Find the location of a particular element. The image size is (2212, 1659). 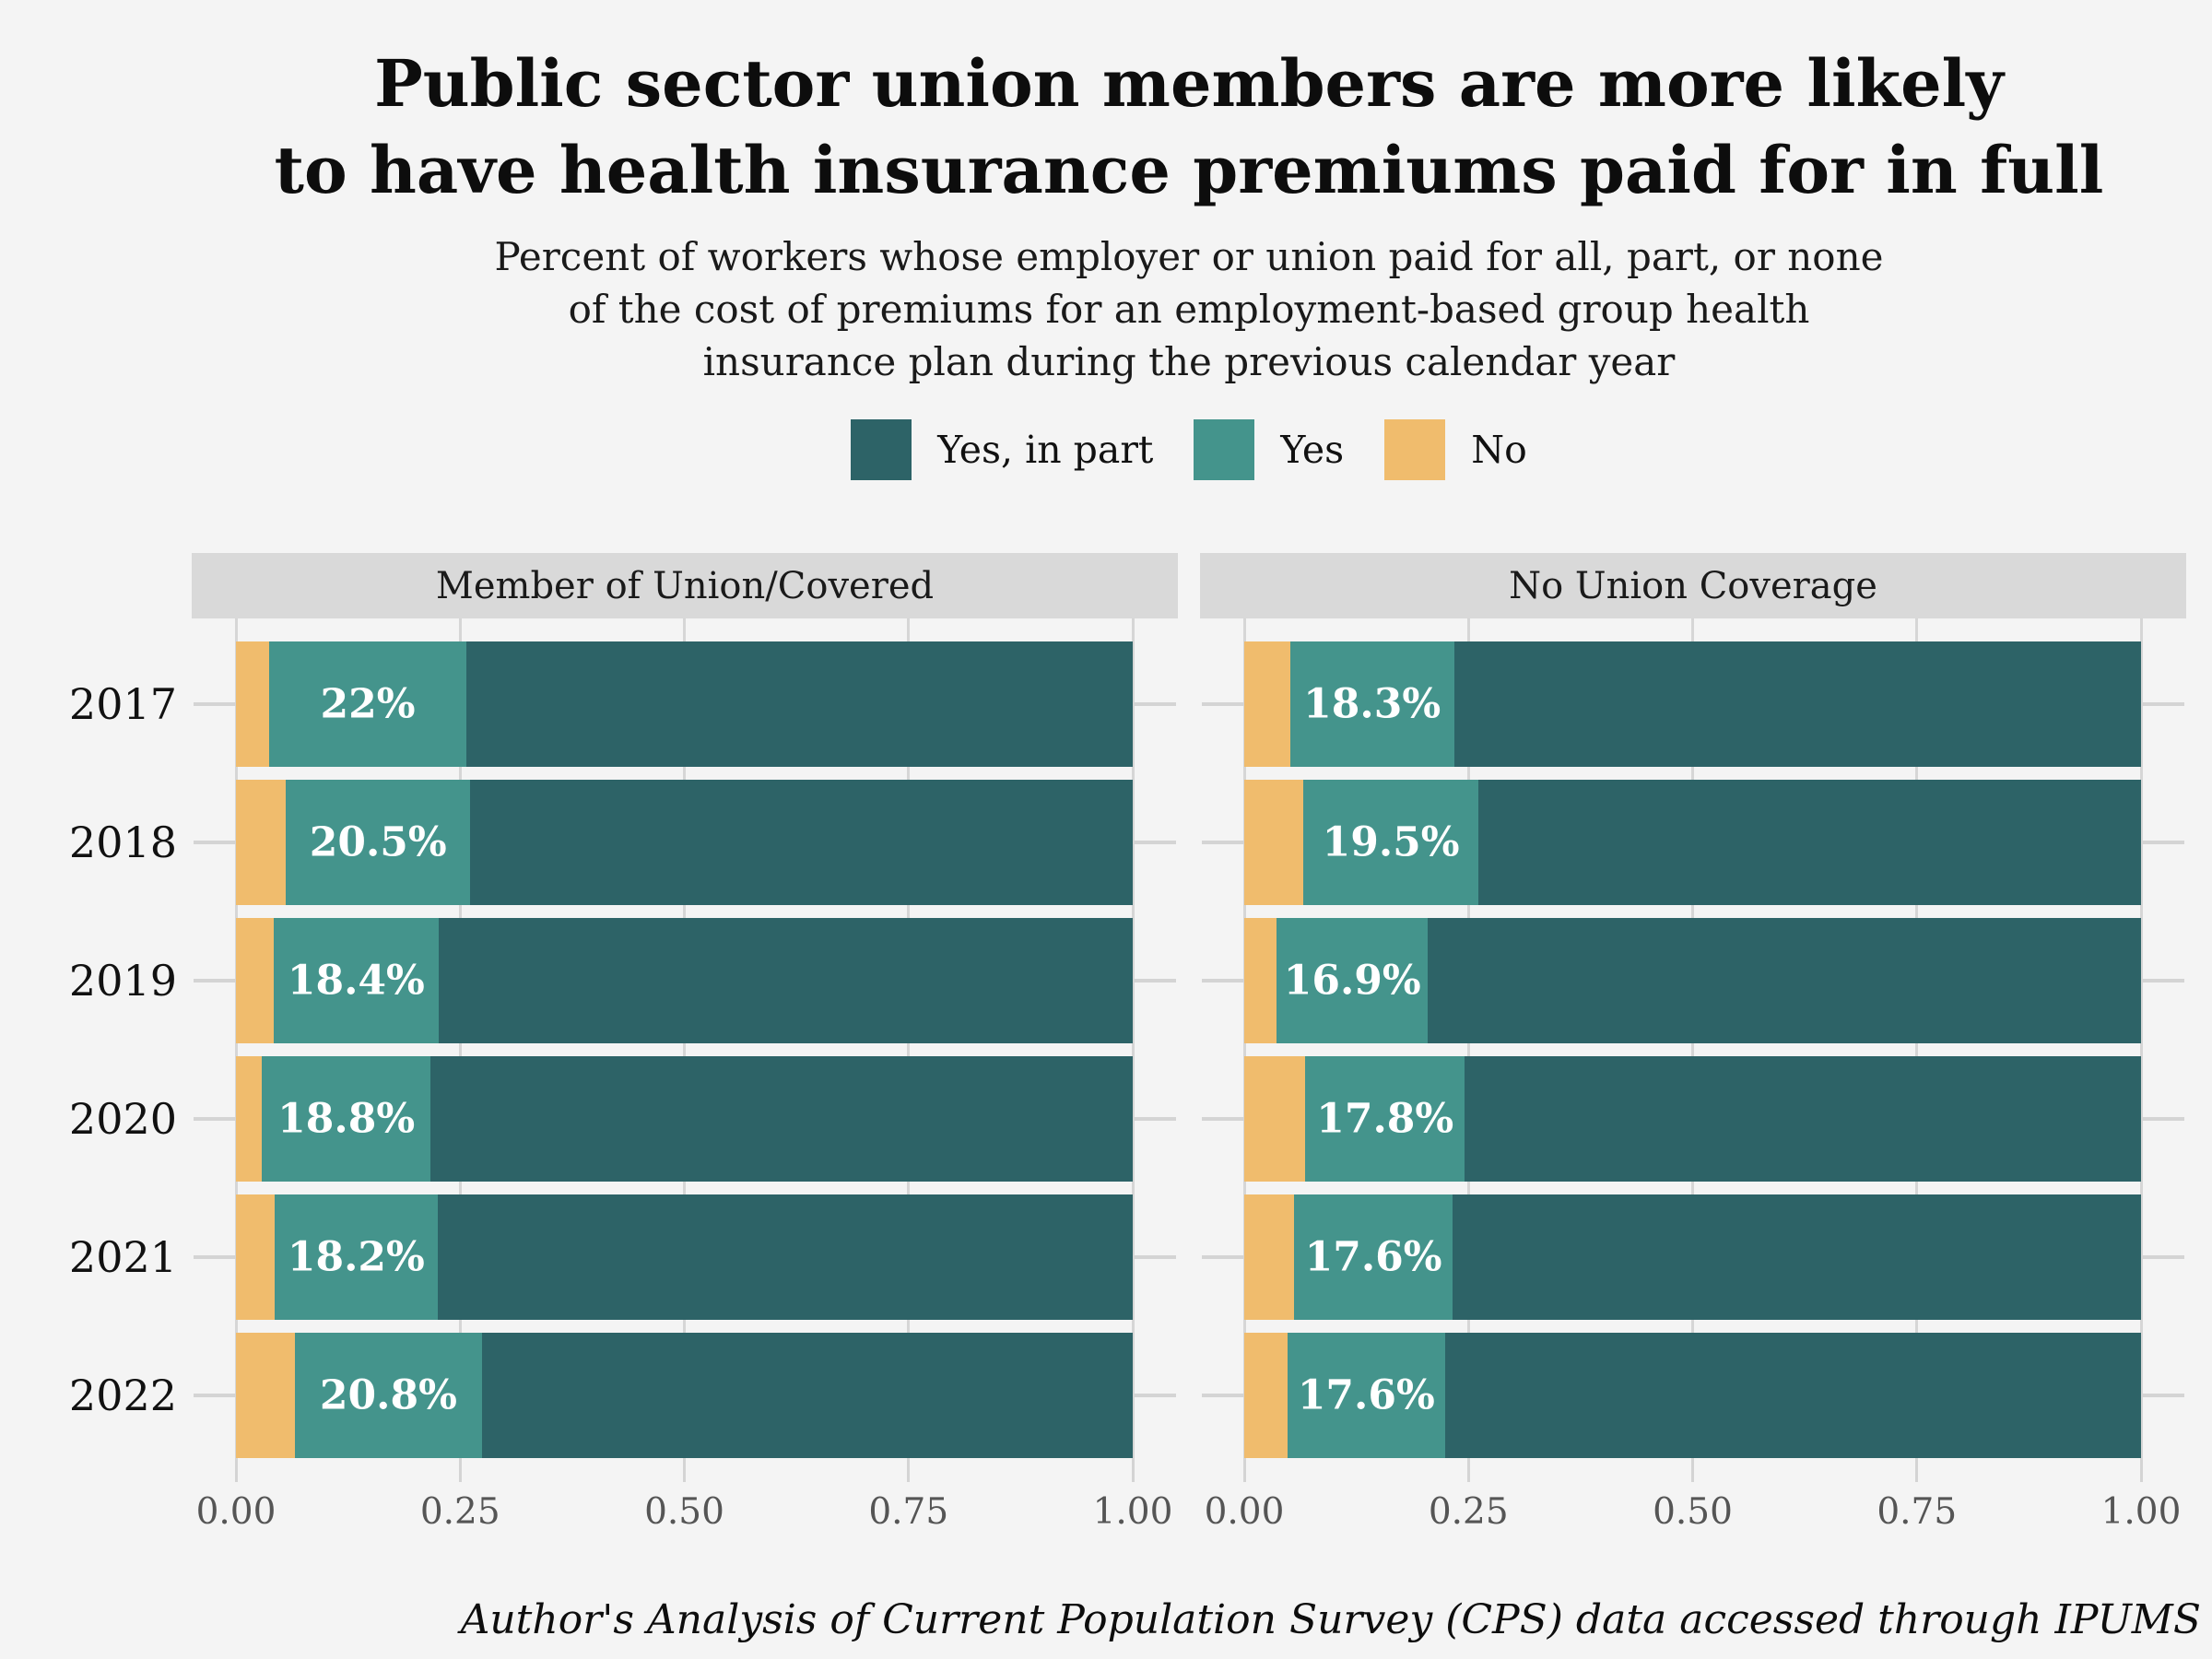

bar-segment-2017-no is located at coordinates (1267, 704).